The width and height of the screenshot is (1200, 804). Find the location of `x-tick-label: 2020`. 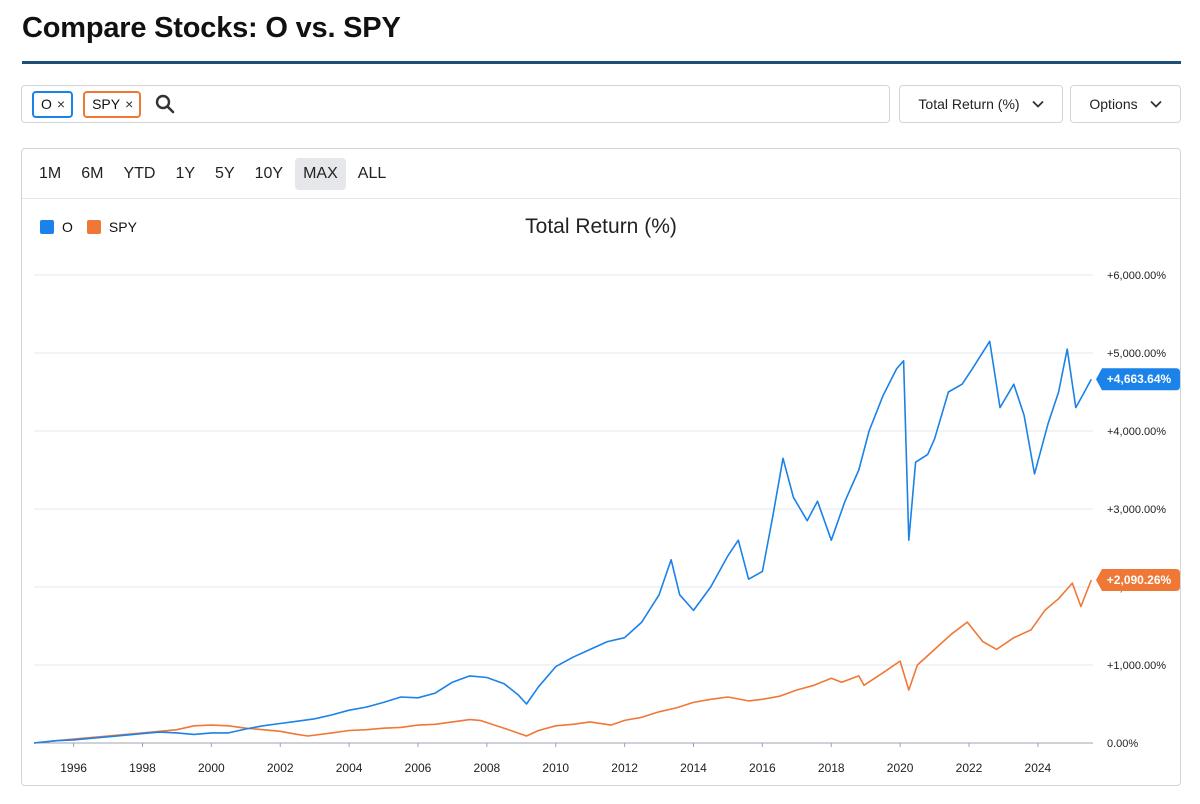

x-tick-label: 2020 is located at coordinates (900, 768).